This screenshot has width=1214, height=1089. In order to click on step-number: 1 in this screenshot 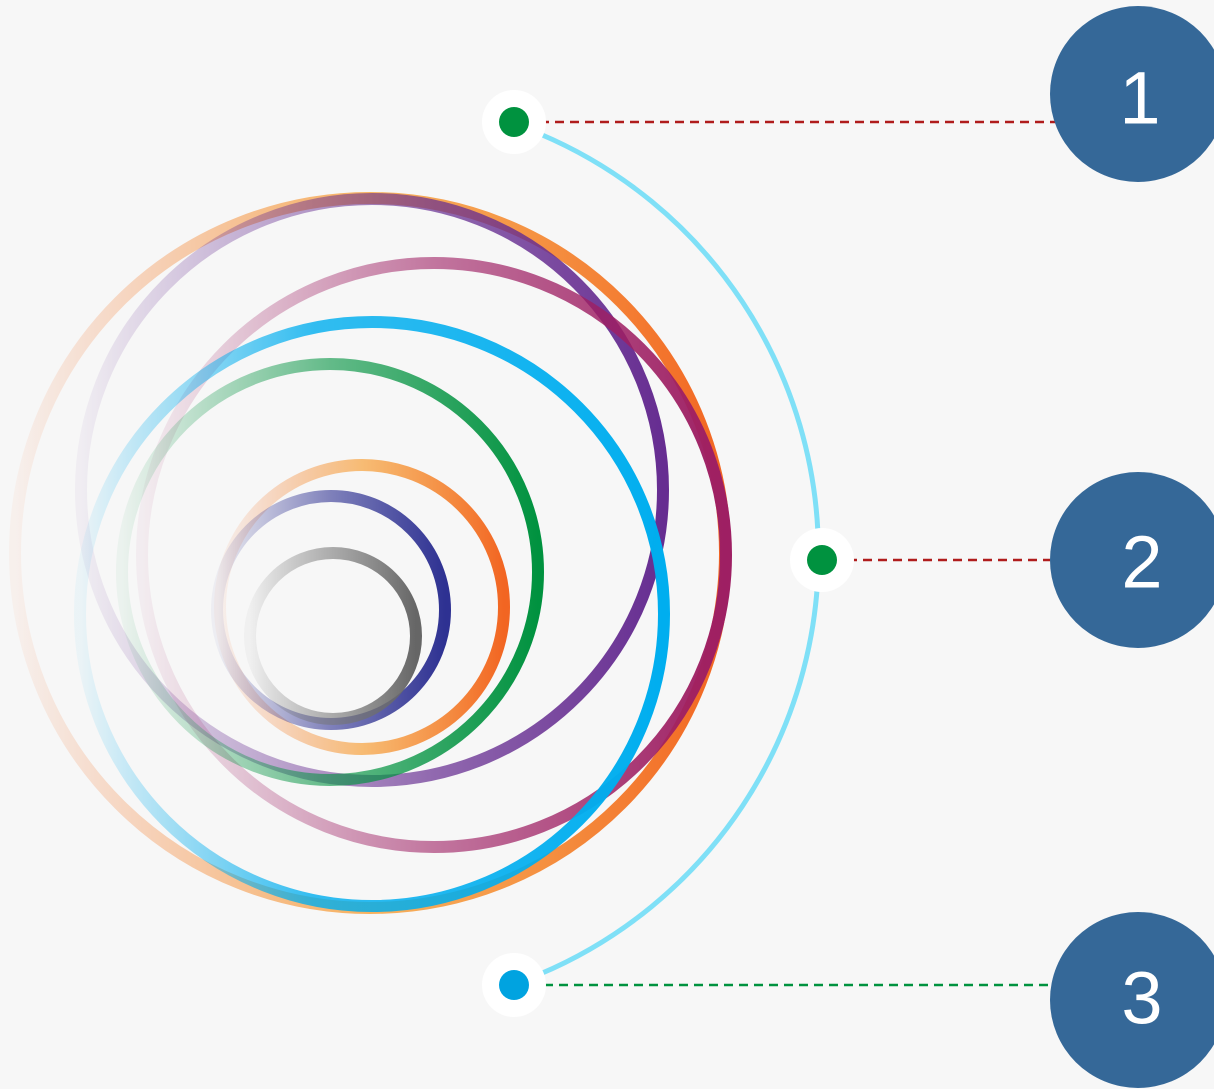, I will do `click(1139, 98)`.